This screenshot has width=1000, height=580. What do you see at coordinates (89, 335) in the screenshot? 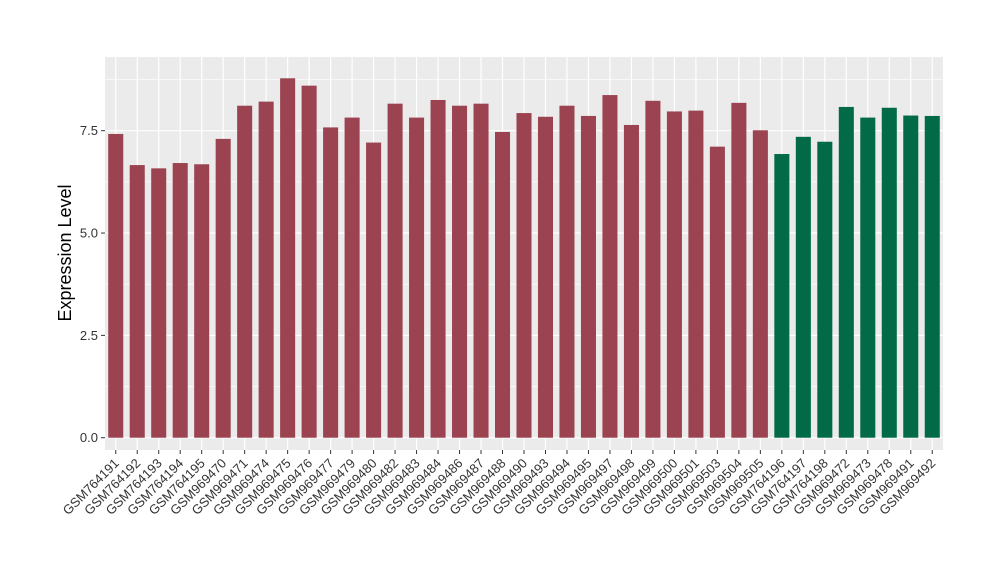
I see `y-tick-label: 2.5` at bounding box center [89, 335].